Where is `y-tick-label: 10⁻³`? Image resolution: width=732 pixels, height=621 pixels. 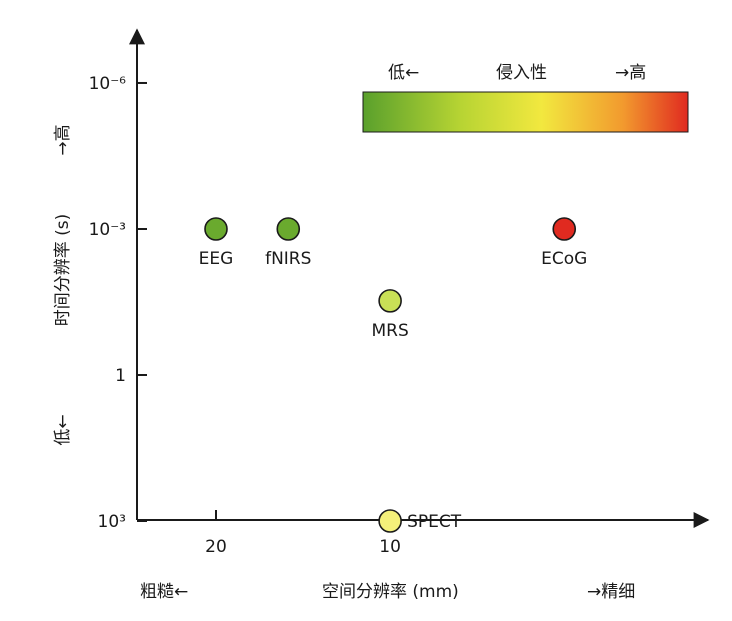
y-tick-label: 10⁻³ is located at coordinates (107, 230).